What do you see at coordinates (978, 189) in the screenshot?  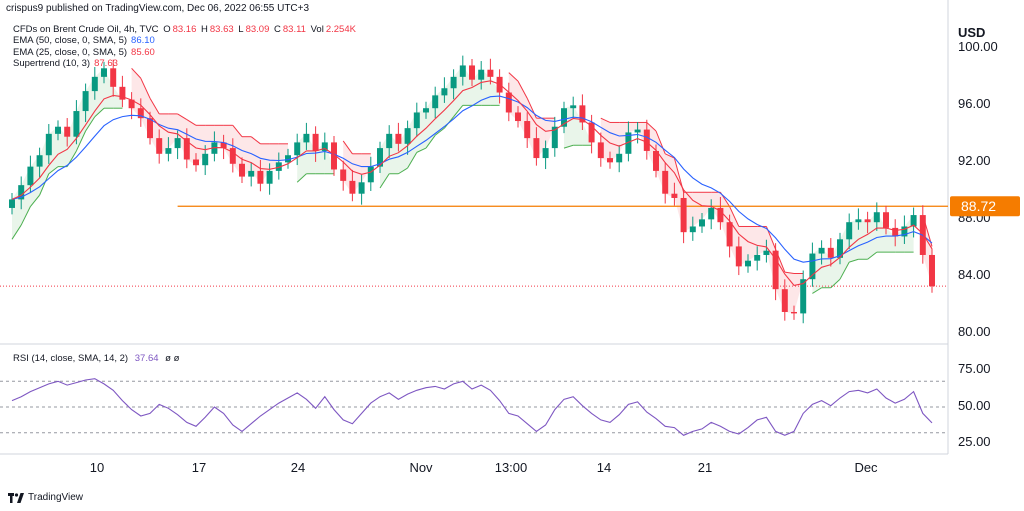 I see `price-axis: 100.00 96.00 92.00 88.00 84.00 80.00` at bounding box center [978, 189].